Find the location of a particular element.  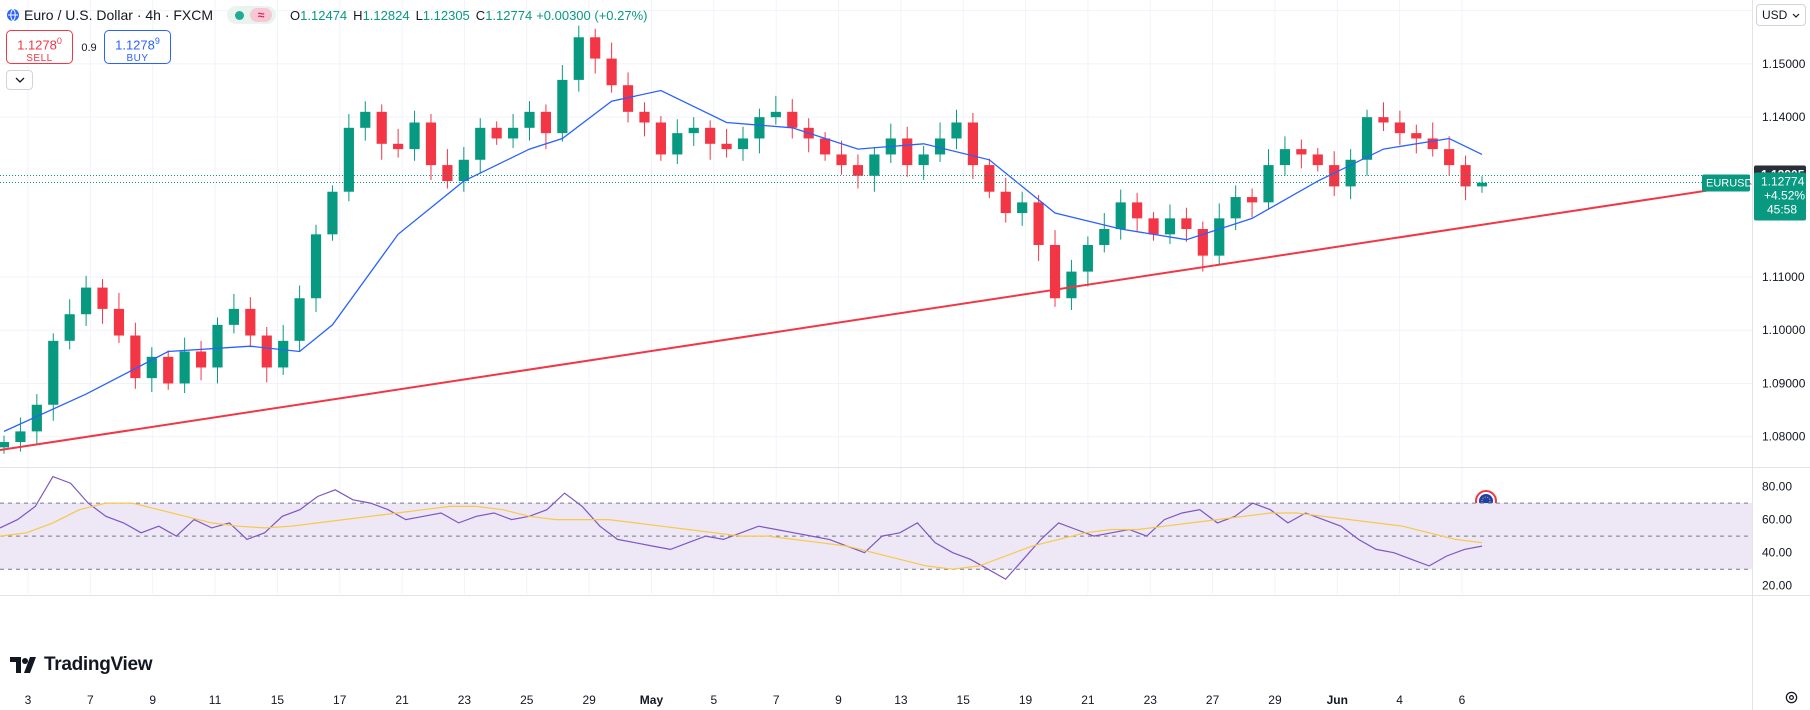

buy-button: 1.12789 BUY is located at coordinates (137, 47).